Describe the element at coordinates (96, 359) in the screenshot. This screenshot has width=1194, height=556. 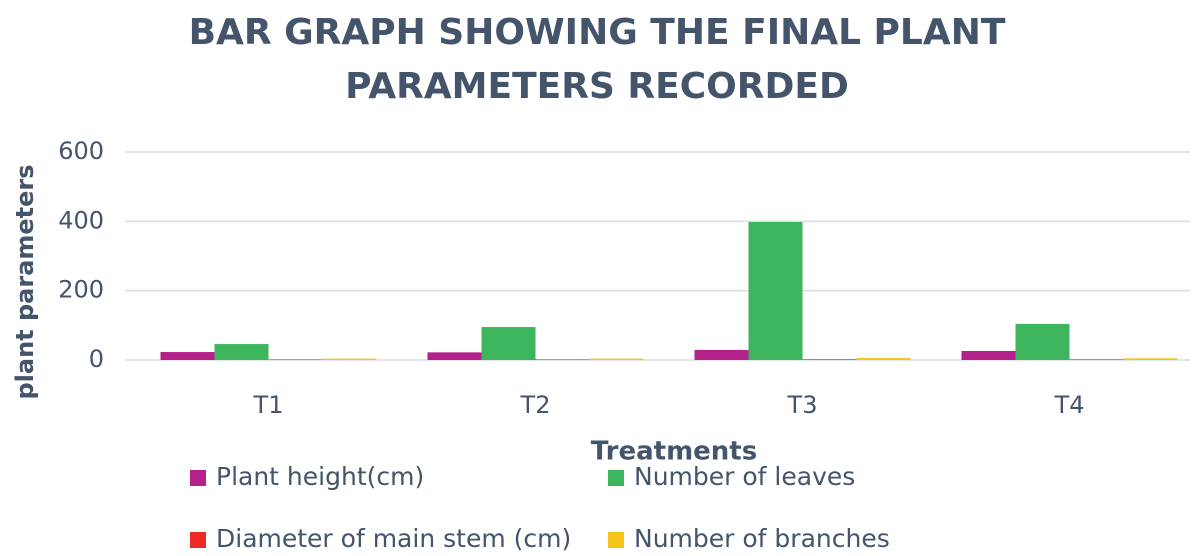
I see `y-tick-label: 0` at that location.